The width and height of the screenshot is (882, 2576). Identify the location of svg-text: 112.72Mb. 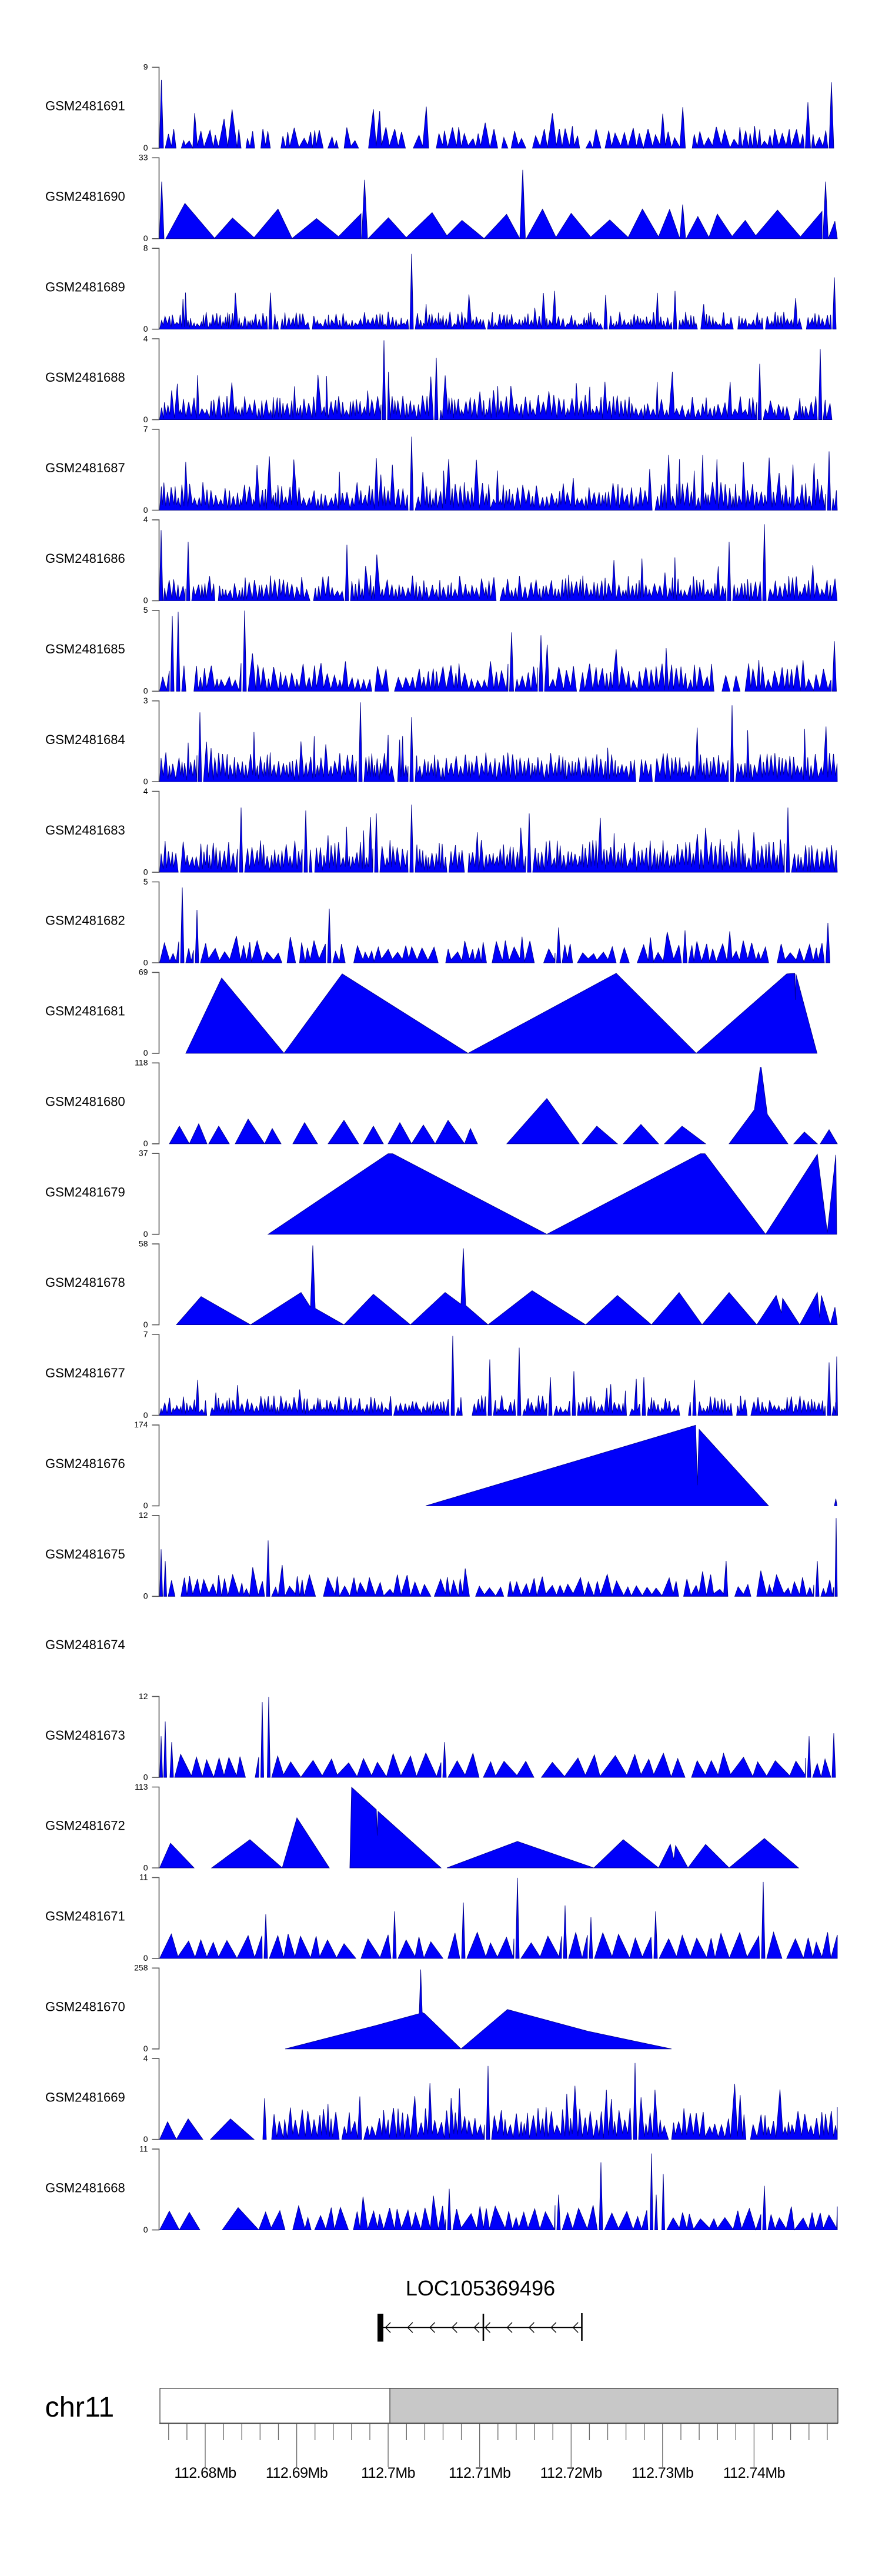
(571, 2473).